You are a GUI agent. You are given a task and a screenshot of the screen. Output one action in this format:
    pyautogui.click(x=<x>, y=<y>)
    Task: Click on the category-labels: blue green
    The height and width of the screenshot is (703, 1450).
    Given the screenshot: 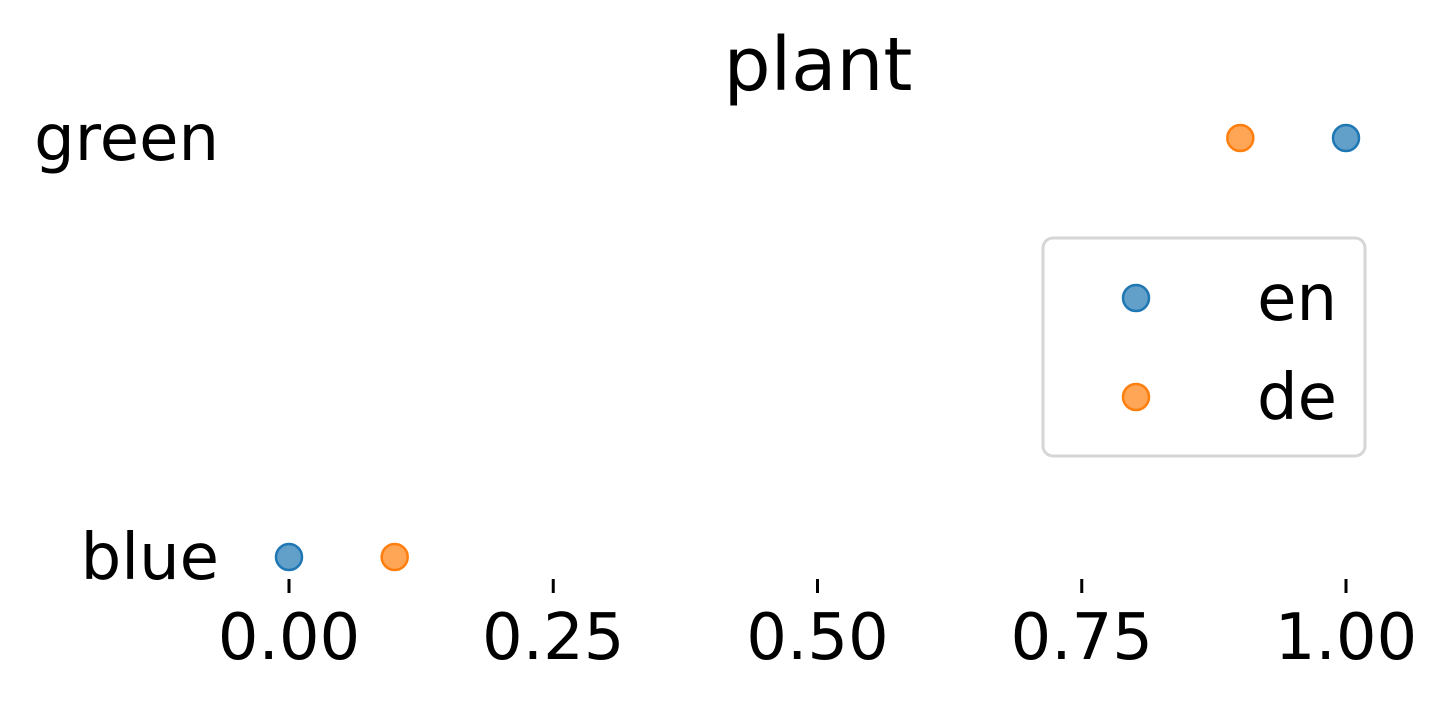 What is the action you would take?
    pyautogui.click(x=126, y=348)
    